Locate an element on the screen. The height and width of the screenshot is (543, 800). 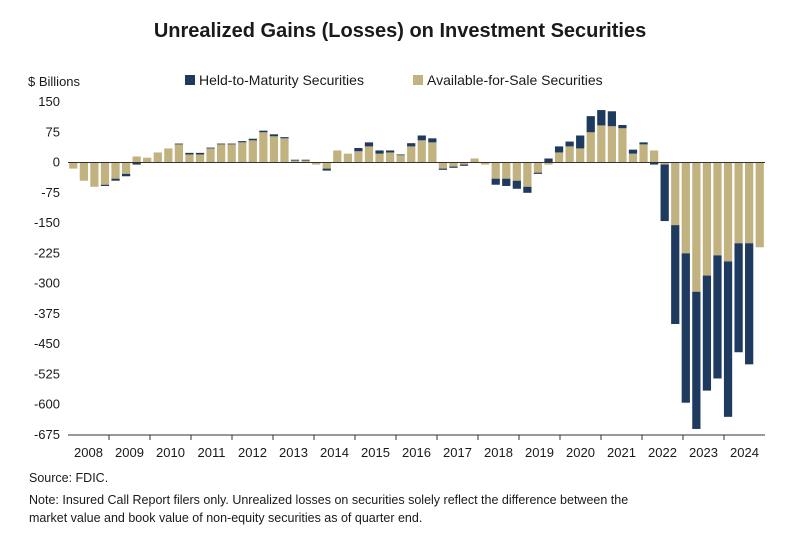
y-tick-label: -75 is located at coordinates (50, 192).